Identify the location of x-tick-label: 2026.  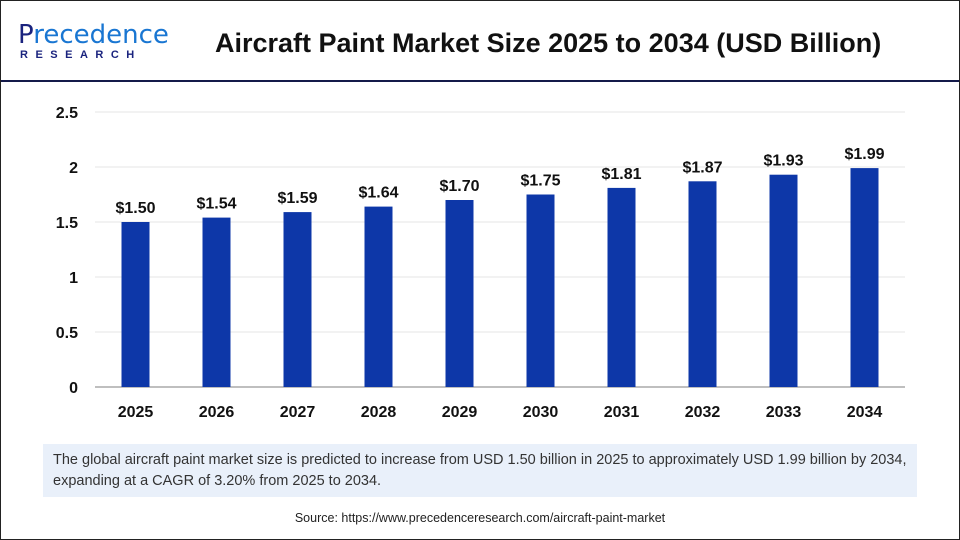
(217, 412).